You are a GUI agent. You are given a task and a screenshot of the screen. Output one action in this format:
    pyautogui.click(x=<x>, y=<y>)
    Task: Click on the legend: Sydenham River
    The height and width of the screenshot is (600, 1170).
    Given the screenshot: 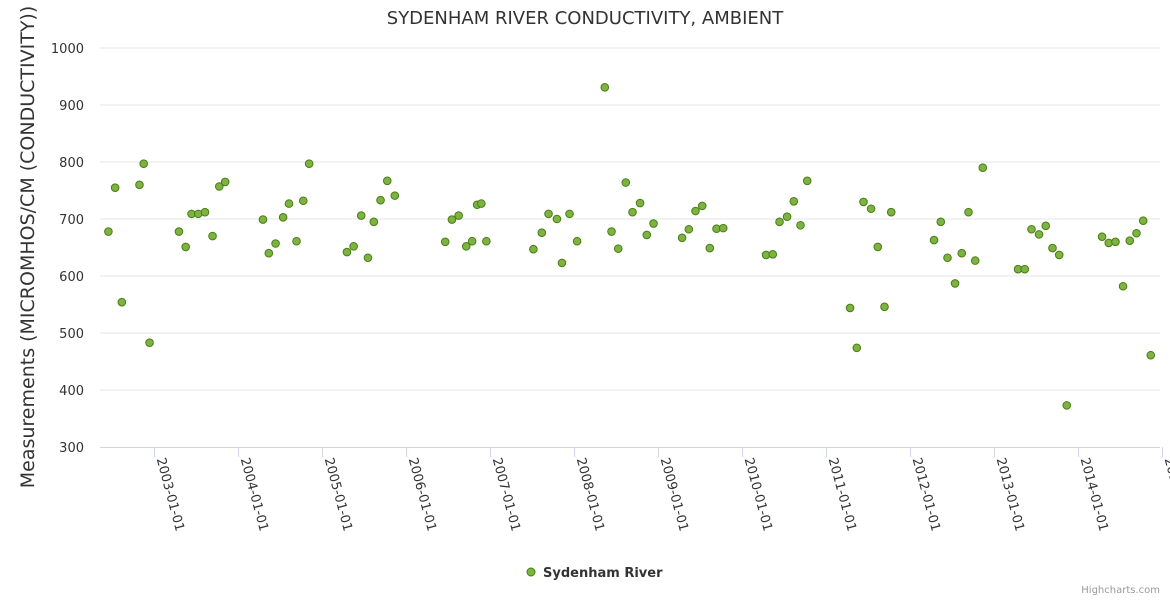 What is the action you would take?
    pyautogui.click(x=594, y=573)
    